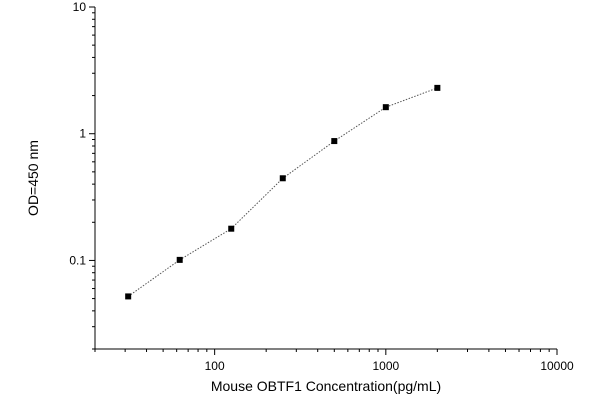  What do you see at coordinates (557, 366) in the screenshot?
I see `x-tick-label: 10000` at bounding box center [557, 366].